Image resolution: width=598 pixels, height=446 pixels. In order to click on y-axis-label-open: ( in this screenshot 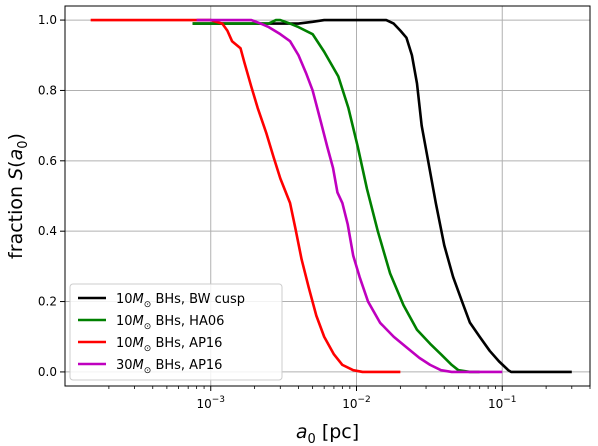, I will do `click(16, 163)`.